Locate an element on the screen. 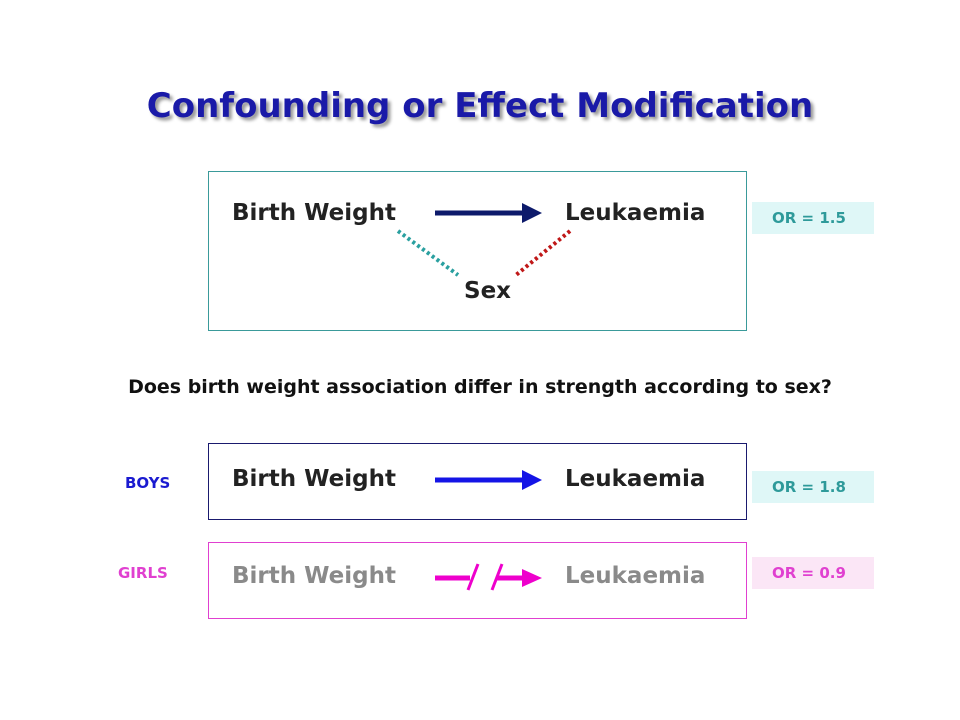 The height and width of the screenshot is (720, 960). girls-exposure-label: Birth Weight is located at coordinates (314, 576).